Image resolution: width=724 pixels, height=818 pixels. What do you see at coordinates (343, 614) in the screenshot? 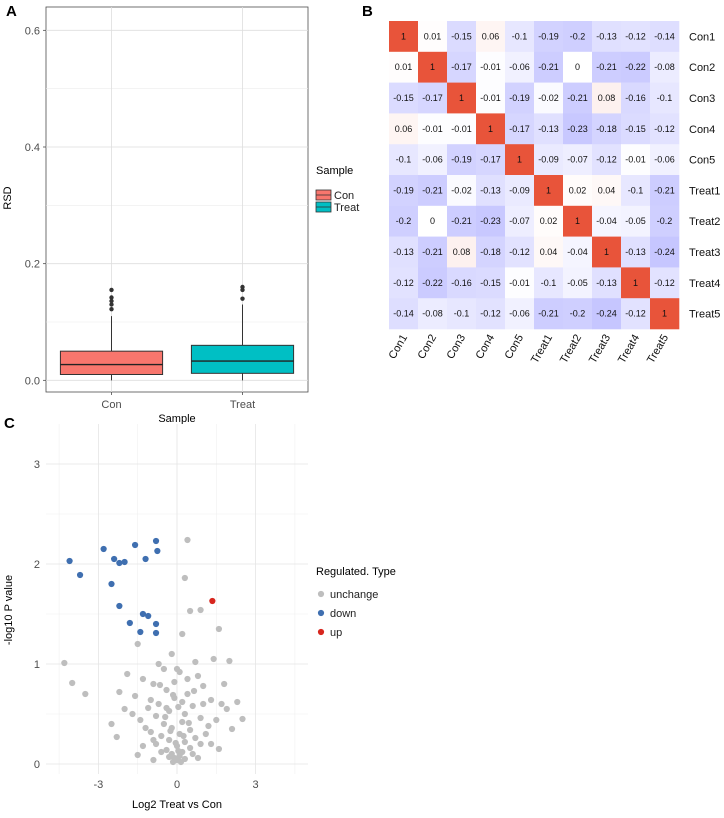
I see `volcano-legend-label: down` at bounding box center [343, 614].